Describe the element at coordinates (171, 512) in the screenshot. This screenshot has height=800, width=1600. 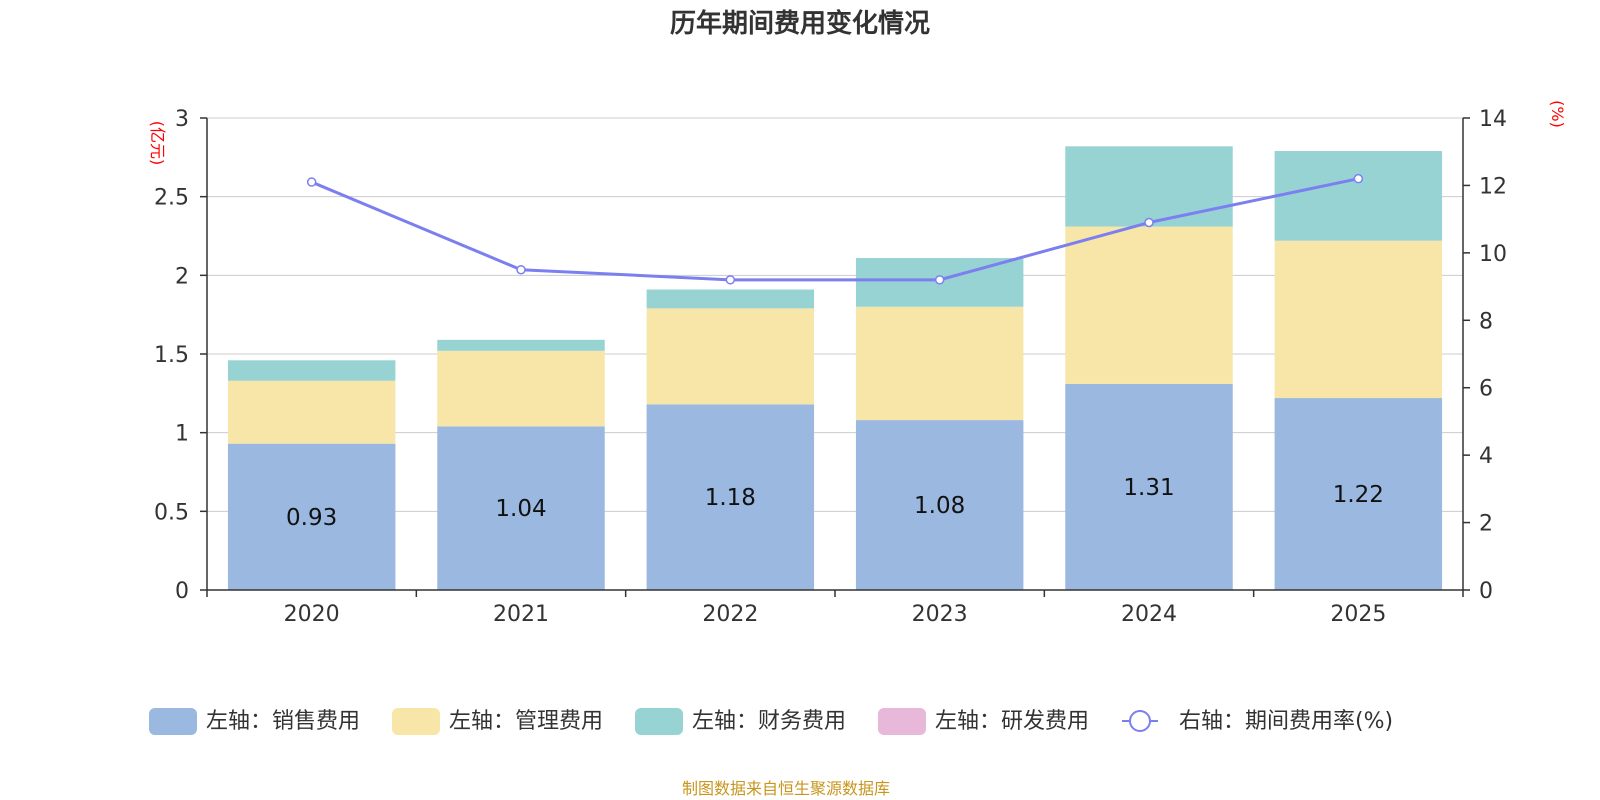
I see `left-tick-label: 0.5` at that location.